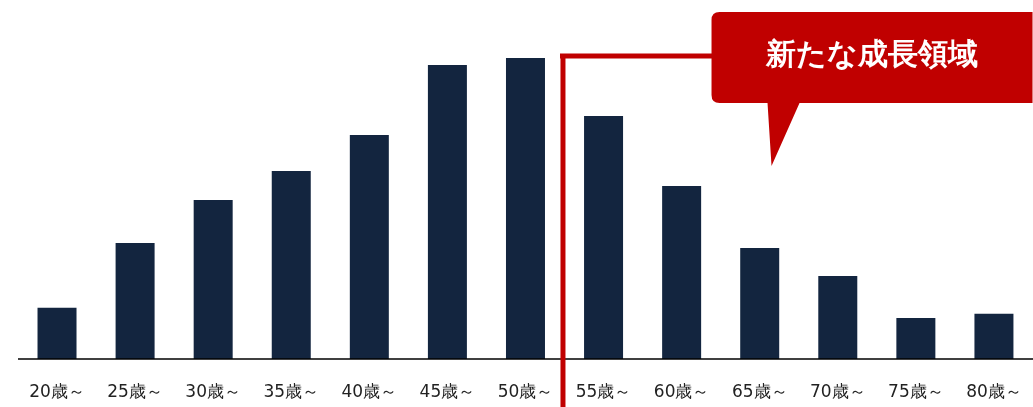 The image size is (1033, 407). I want to click on x-tick-label: 30歳～, so click(213, 391).